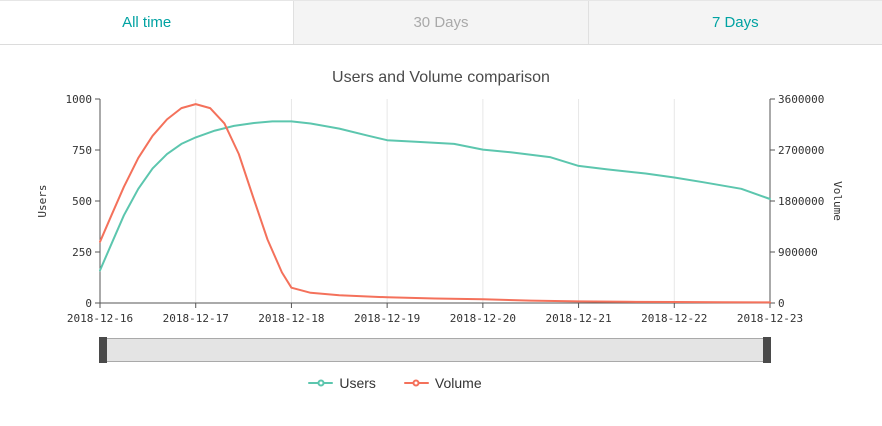  Describe the element at coordinates (781, 303) in the screenshot. I see `right-tick-label: 0` at that location.